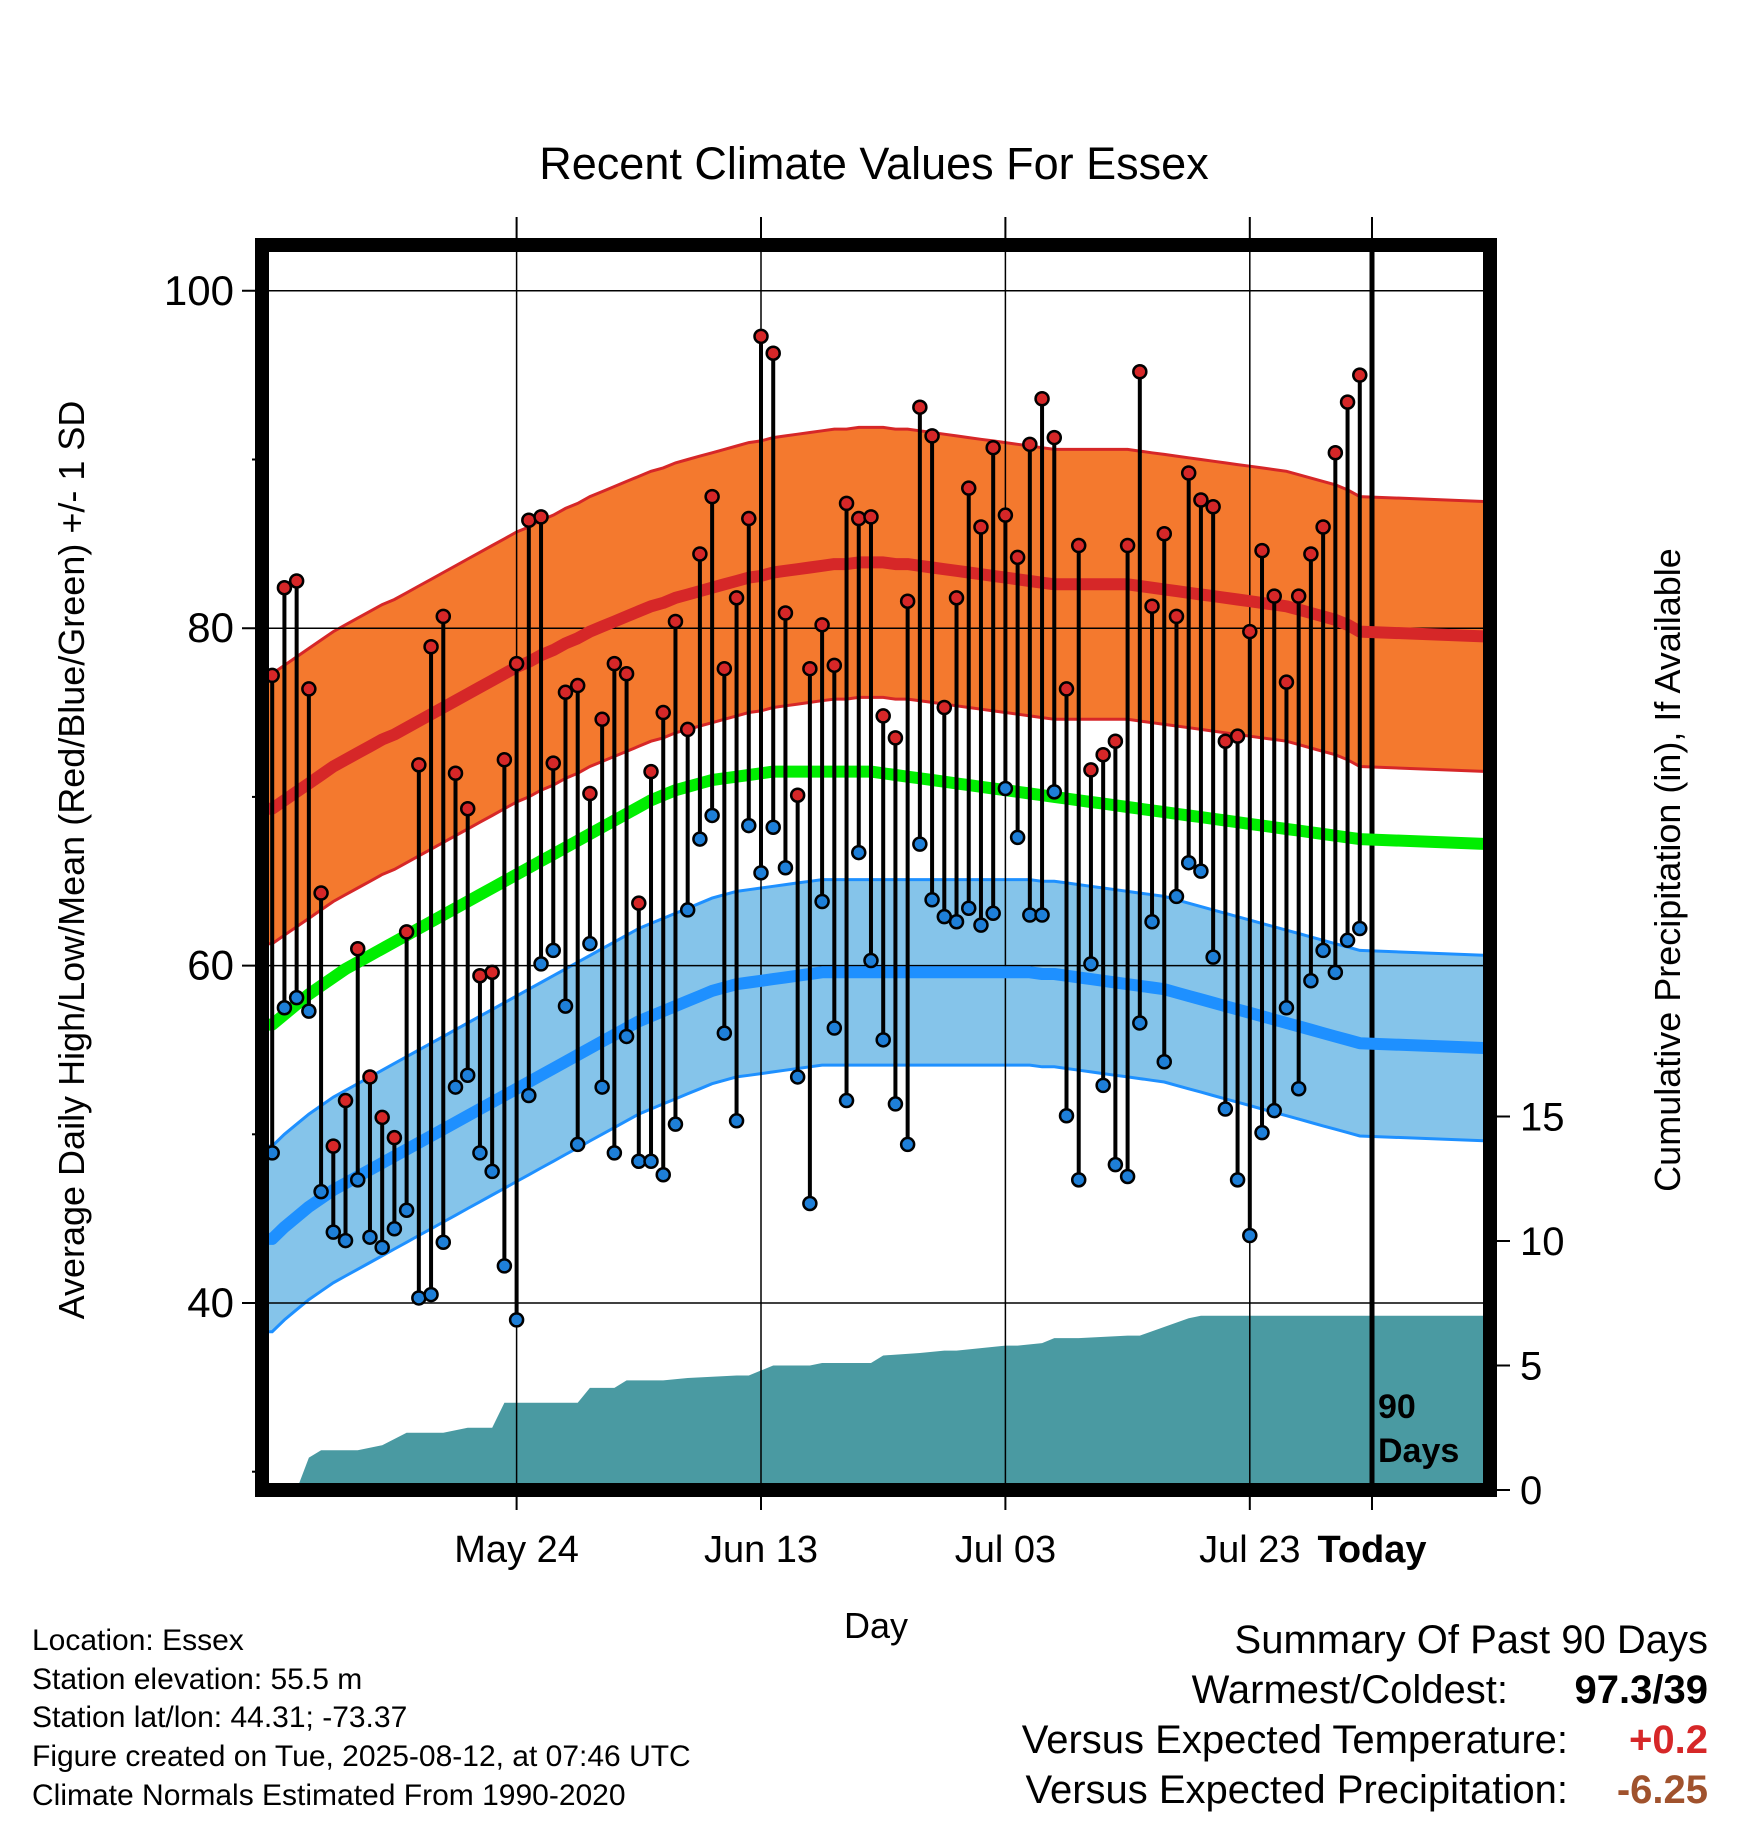 Image resolution: width=1748 pixels, height=1828 pixels. What do you see at coordinates (1542, 1118) in the screenshot?
I see `y2tick-label-15: 15` at bounding box center [1542, 1118].